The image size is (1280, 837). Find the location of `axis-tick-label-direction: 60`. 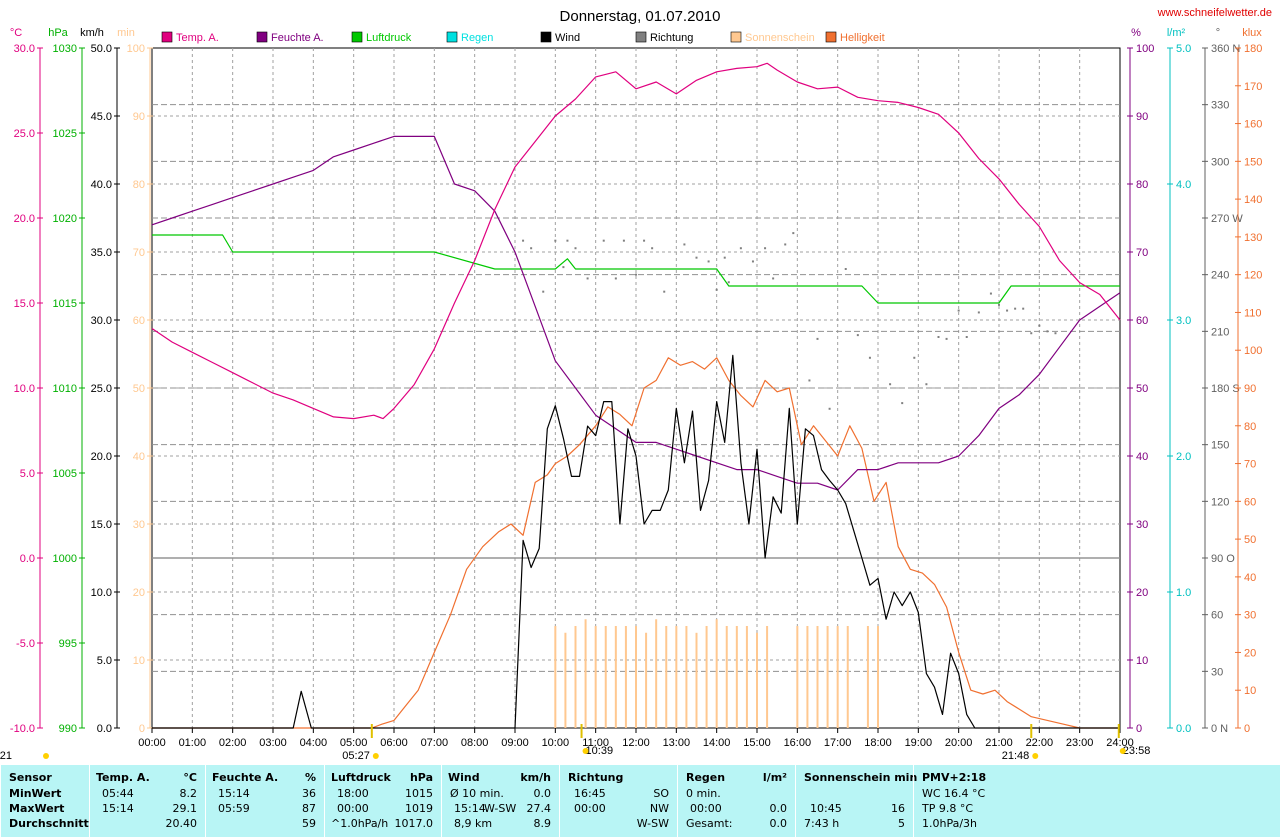

axis-tick-label-direction: 60 is located at coordinates (1217, 616).